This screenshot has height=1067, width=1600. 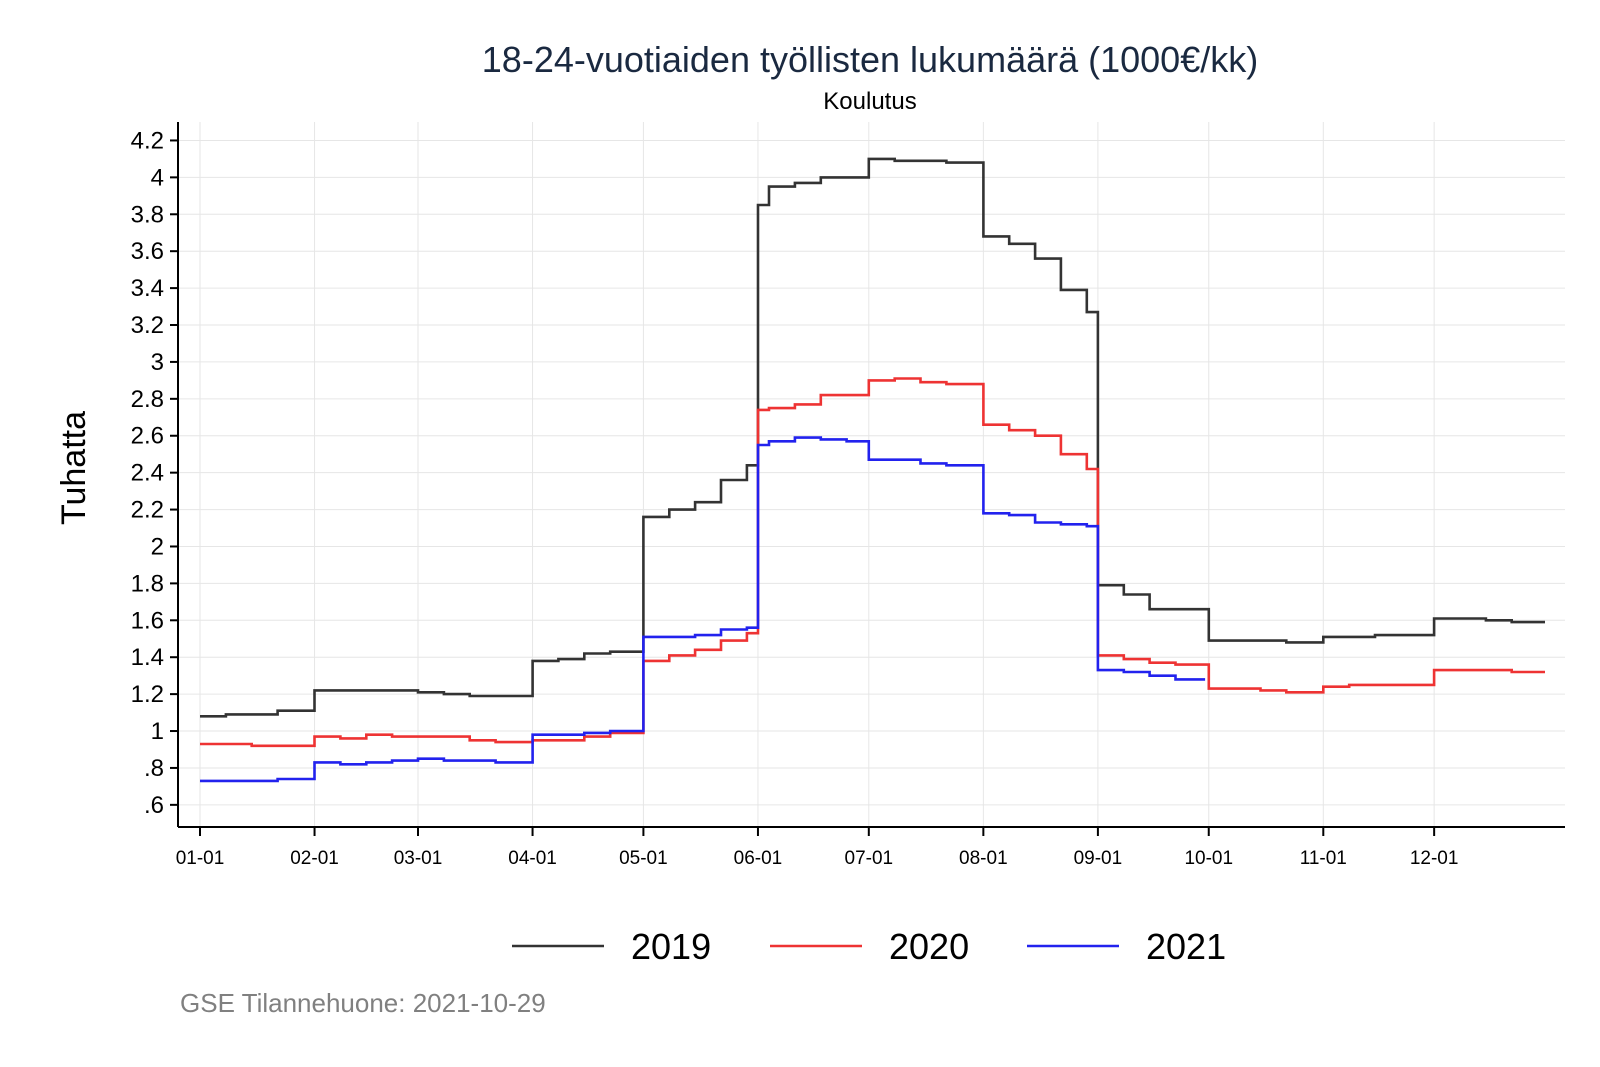 I want to click on y-tick-label: 3.8, so click(x=147, y=214).